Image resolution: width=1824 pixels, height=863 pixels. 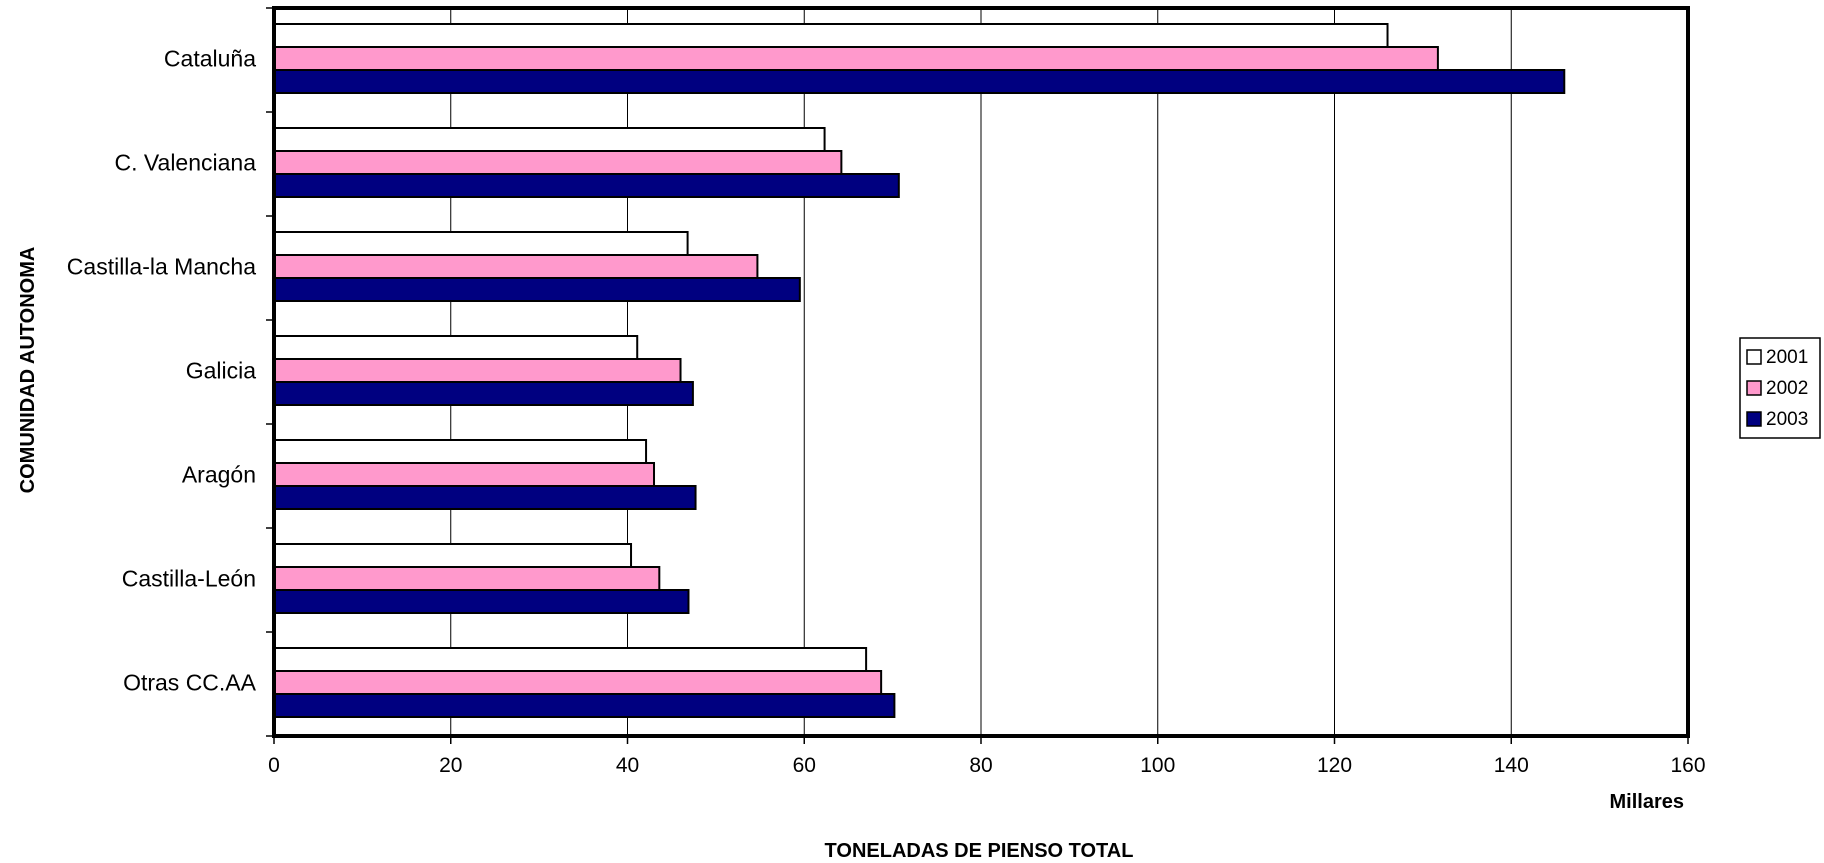 I want to click on legend-label: 2001, so click(x=1787, y=357).